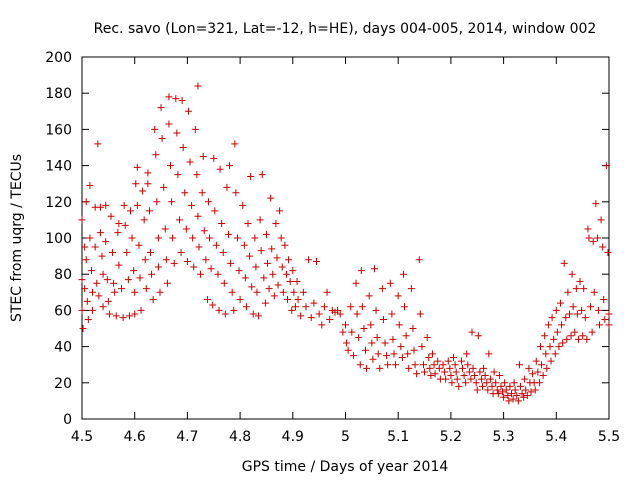  I want to click on y-tick-label: 180, so click(58, 94).